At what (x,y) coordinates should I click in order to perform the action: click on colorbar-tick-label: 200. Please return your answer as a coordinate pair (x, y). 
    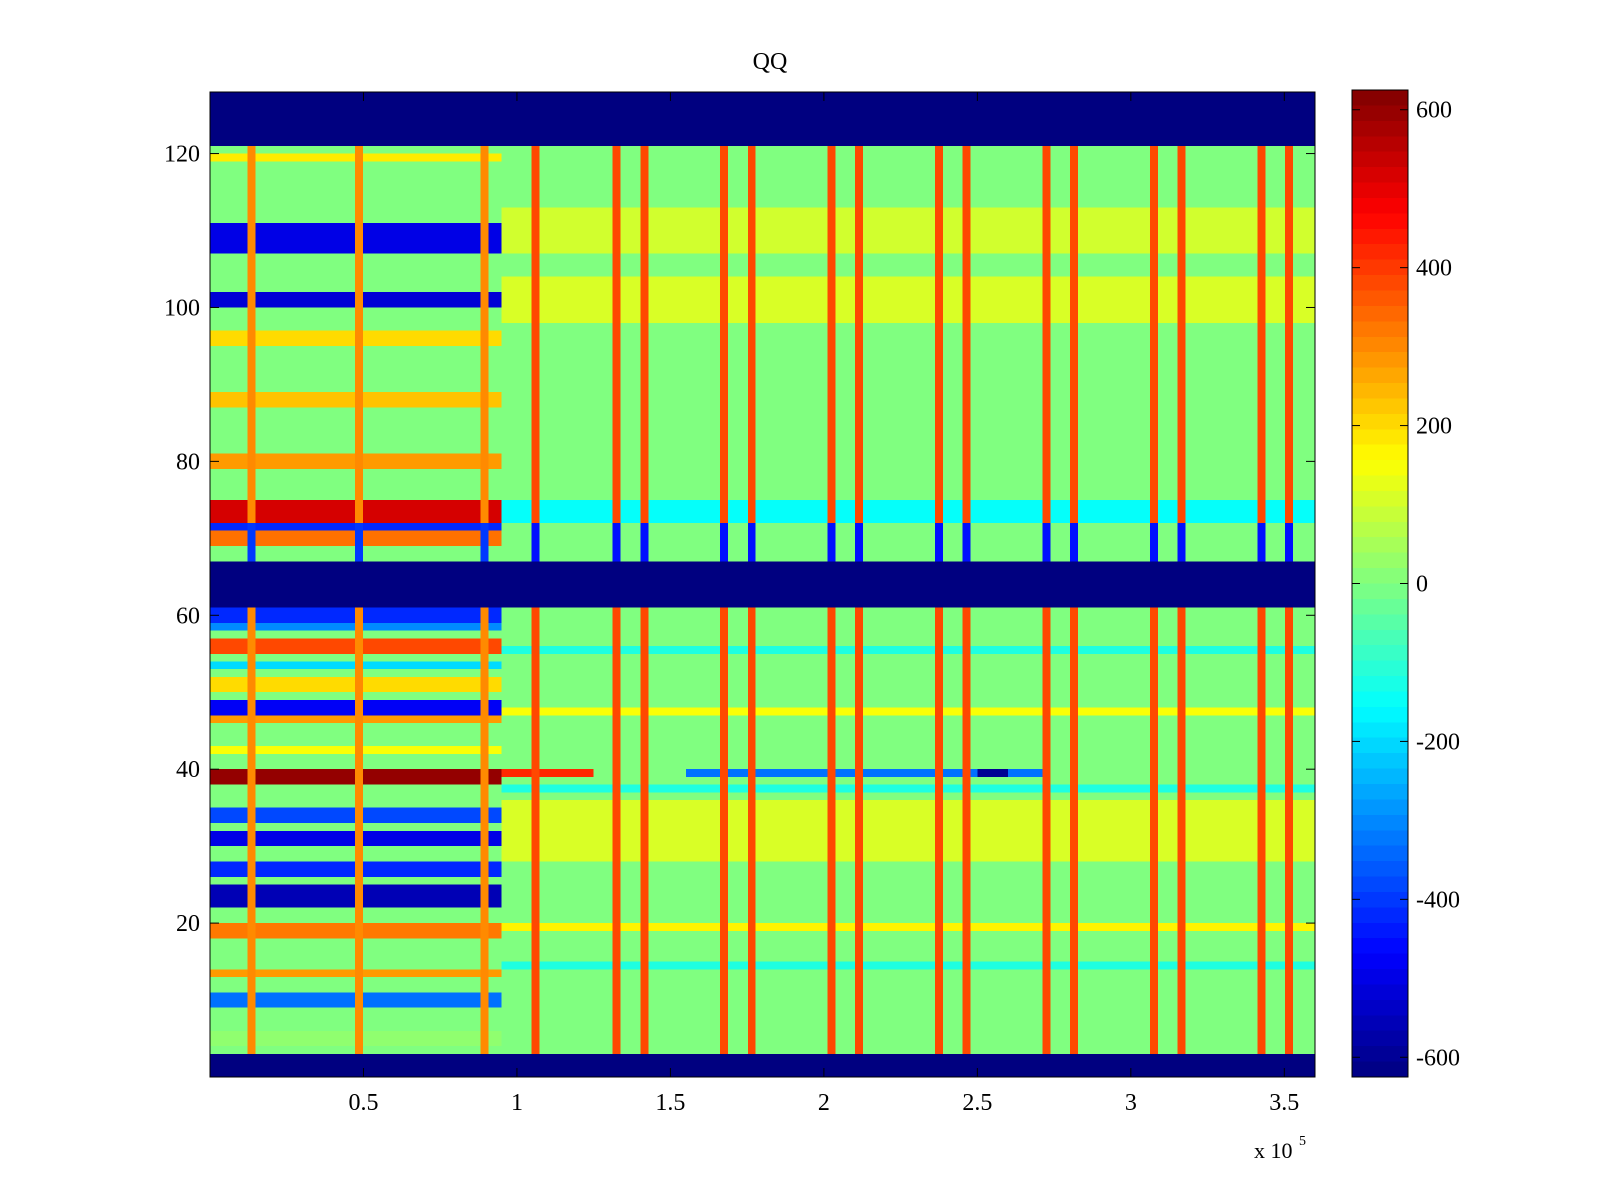
    Looking at the image, I should click on (1434, 427).